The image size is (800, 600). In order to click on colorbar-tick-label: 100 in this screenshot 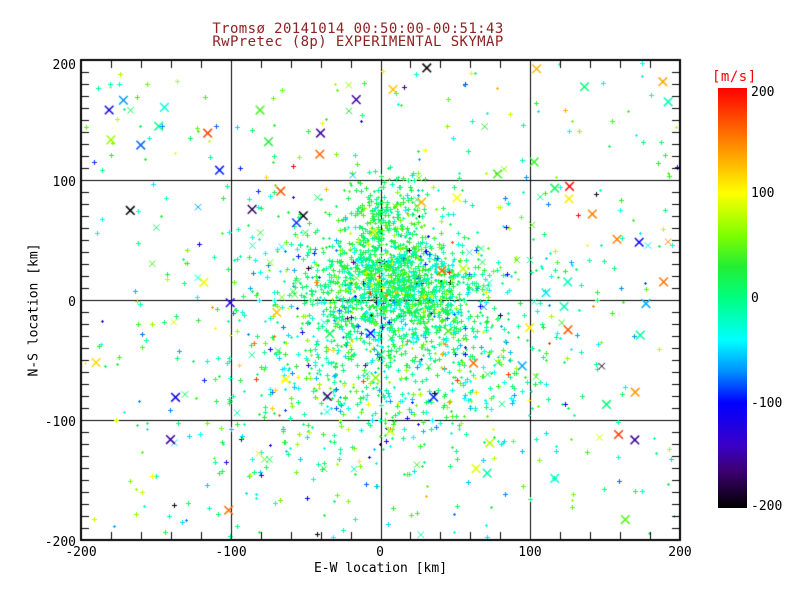, I will do `click(763, 193)`.